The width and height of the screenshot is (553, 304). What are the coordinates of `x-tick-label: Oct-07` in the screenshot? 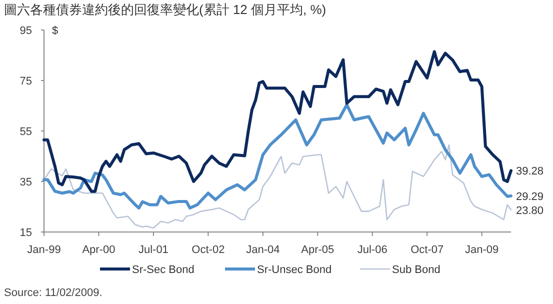 It's located at (427, 250).